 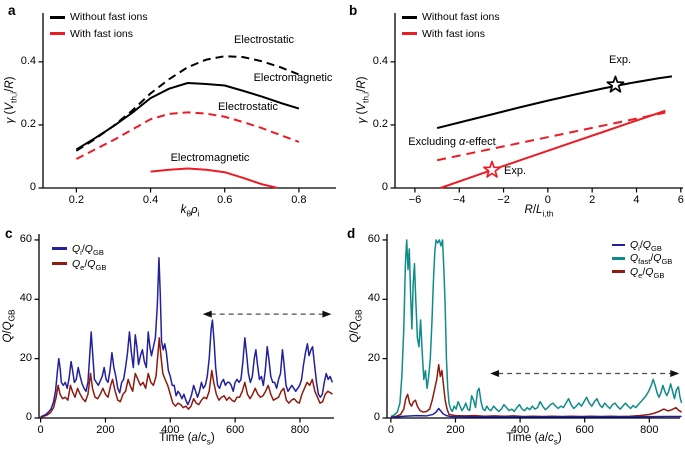 I want to click on series-with-fast-ions-excluding-alpha-effect, so click(x=551, y=136).